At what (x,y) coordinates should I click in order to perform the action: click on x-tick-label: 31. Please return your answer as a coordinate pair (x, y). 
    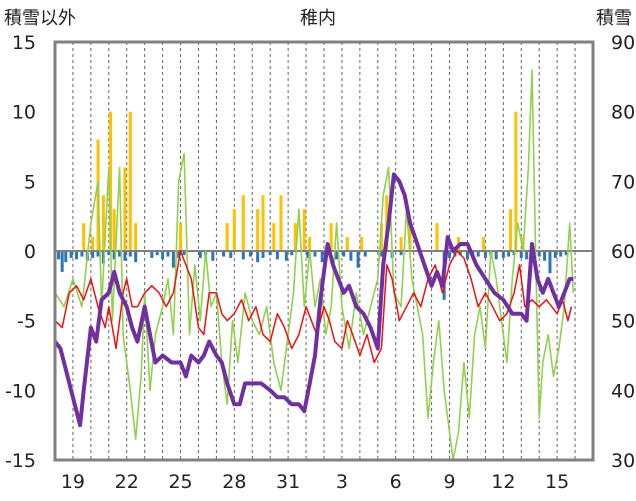
    Looking at the image, I should click on (288, 482).